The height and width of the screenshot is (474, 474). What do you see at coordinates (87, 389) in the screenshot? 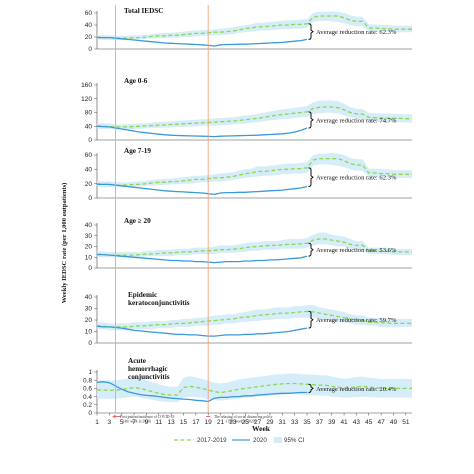
I see `y-tick-label: 0.6` at bounding box center [87, 389].